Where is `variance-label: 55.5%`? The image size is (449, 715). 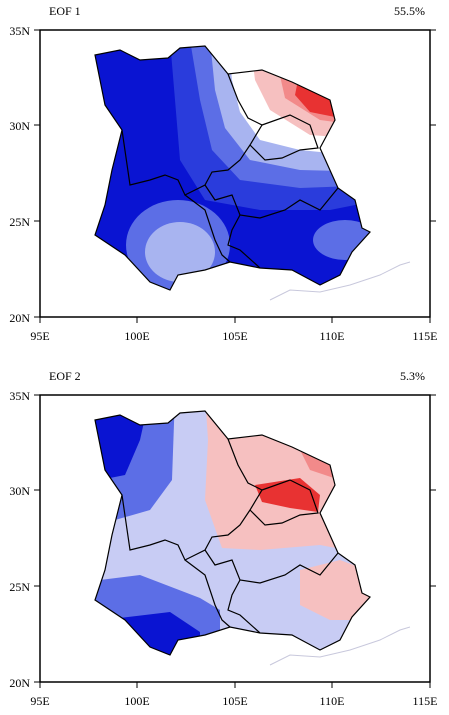
variance-label: 55.5% is located at coordinates (409, 11).